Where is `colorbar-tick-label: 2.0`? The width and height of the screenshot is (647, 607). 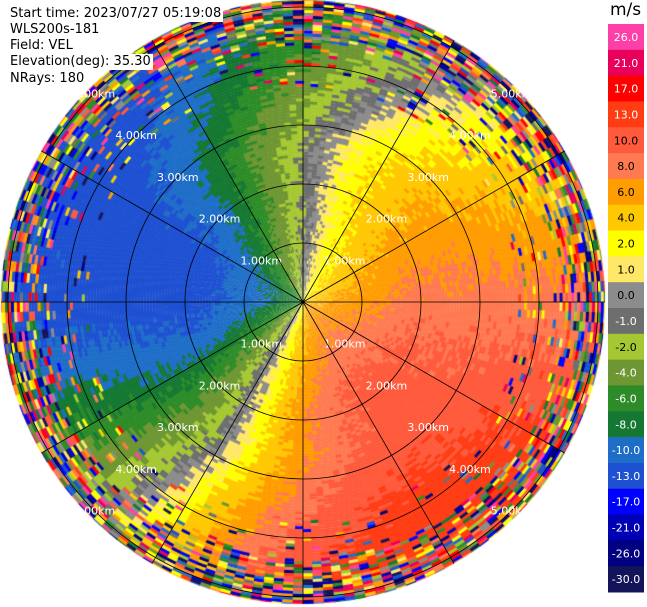 colorbar-tick-label: 2.0 is located at coordinates (626, 244).